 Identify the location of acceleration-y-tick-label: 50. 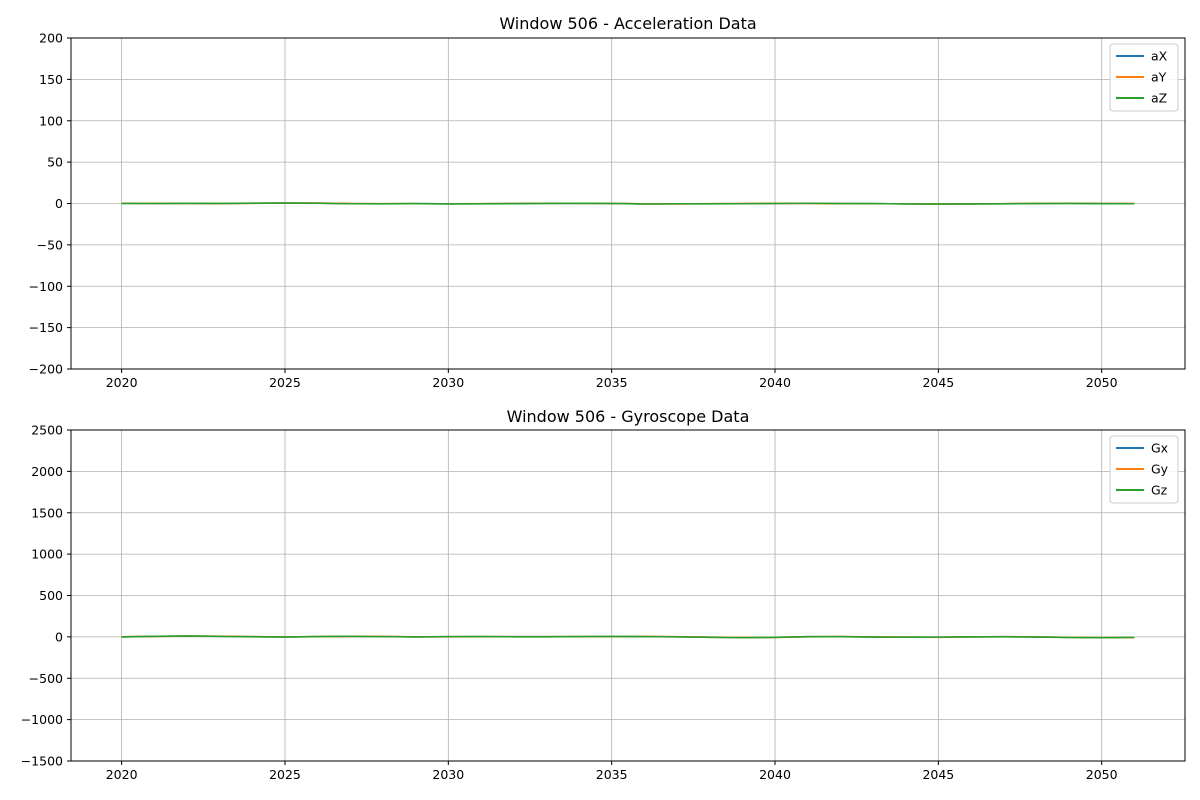
(55, 162).